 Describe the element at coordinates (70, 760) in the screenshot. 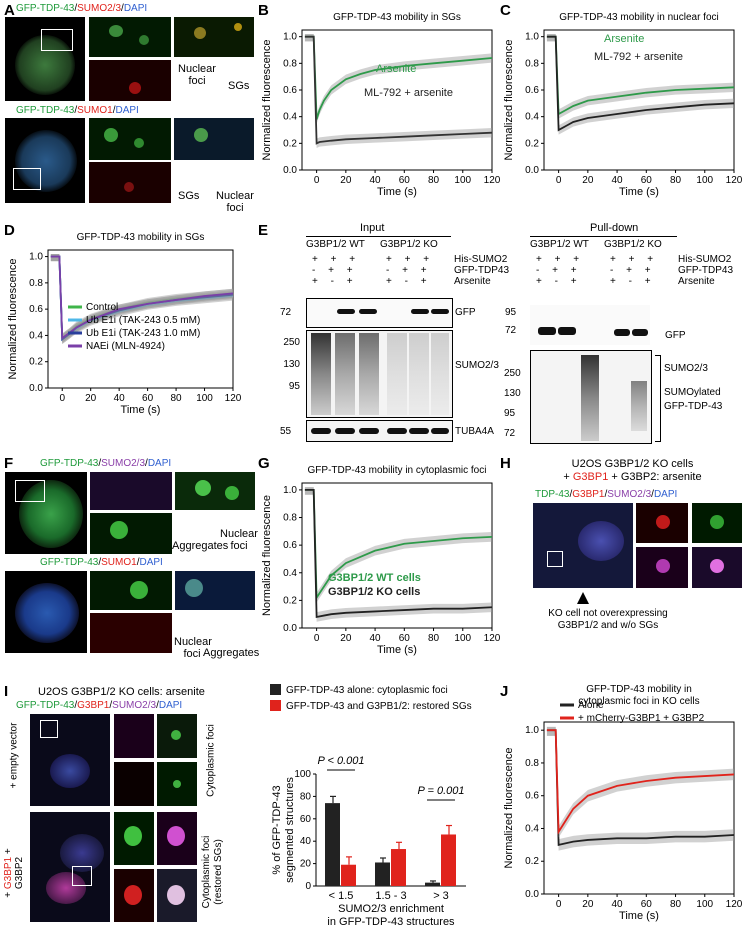

I see `micrograph-i-row1-main` at that location.